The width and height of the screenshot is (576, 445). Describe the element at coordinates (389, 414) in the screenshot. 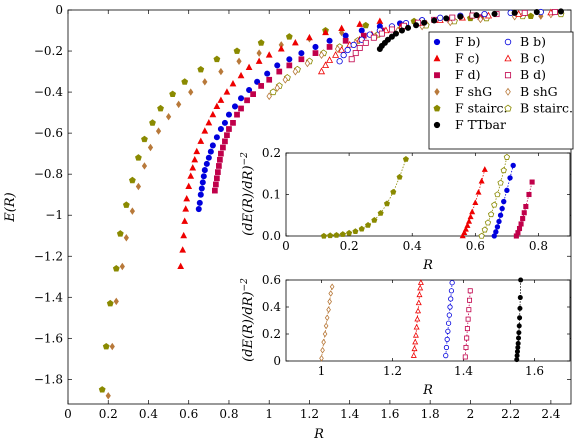

I see `main-x-tick-label: 1.6` at that location.